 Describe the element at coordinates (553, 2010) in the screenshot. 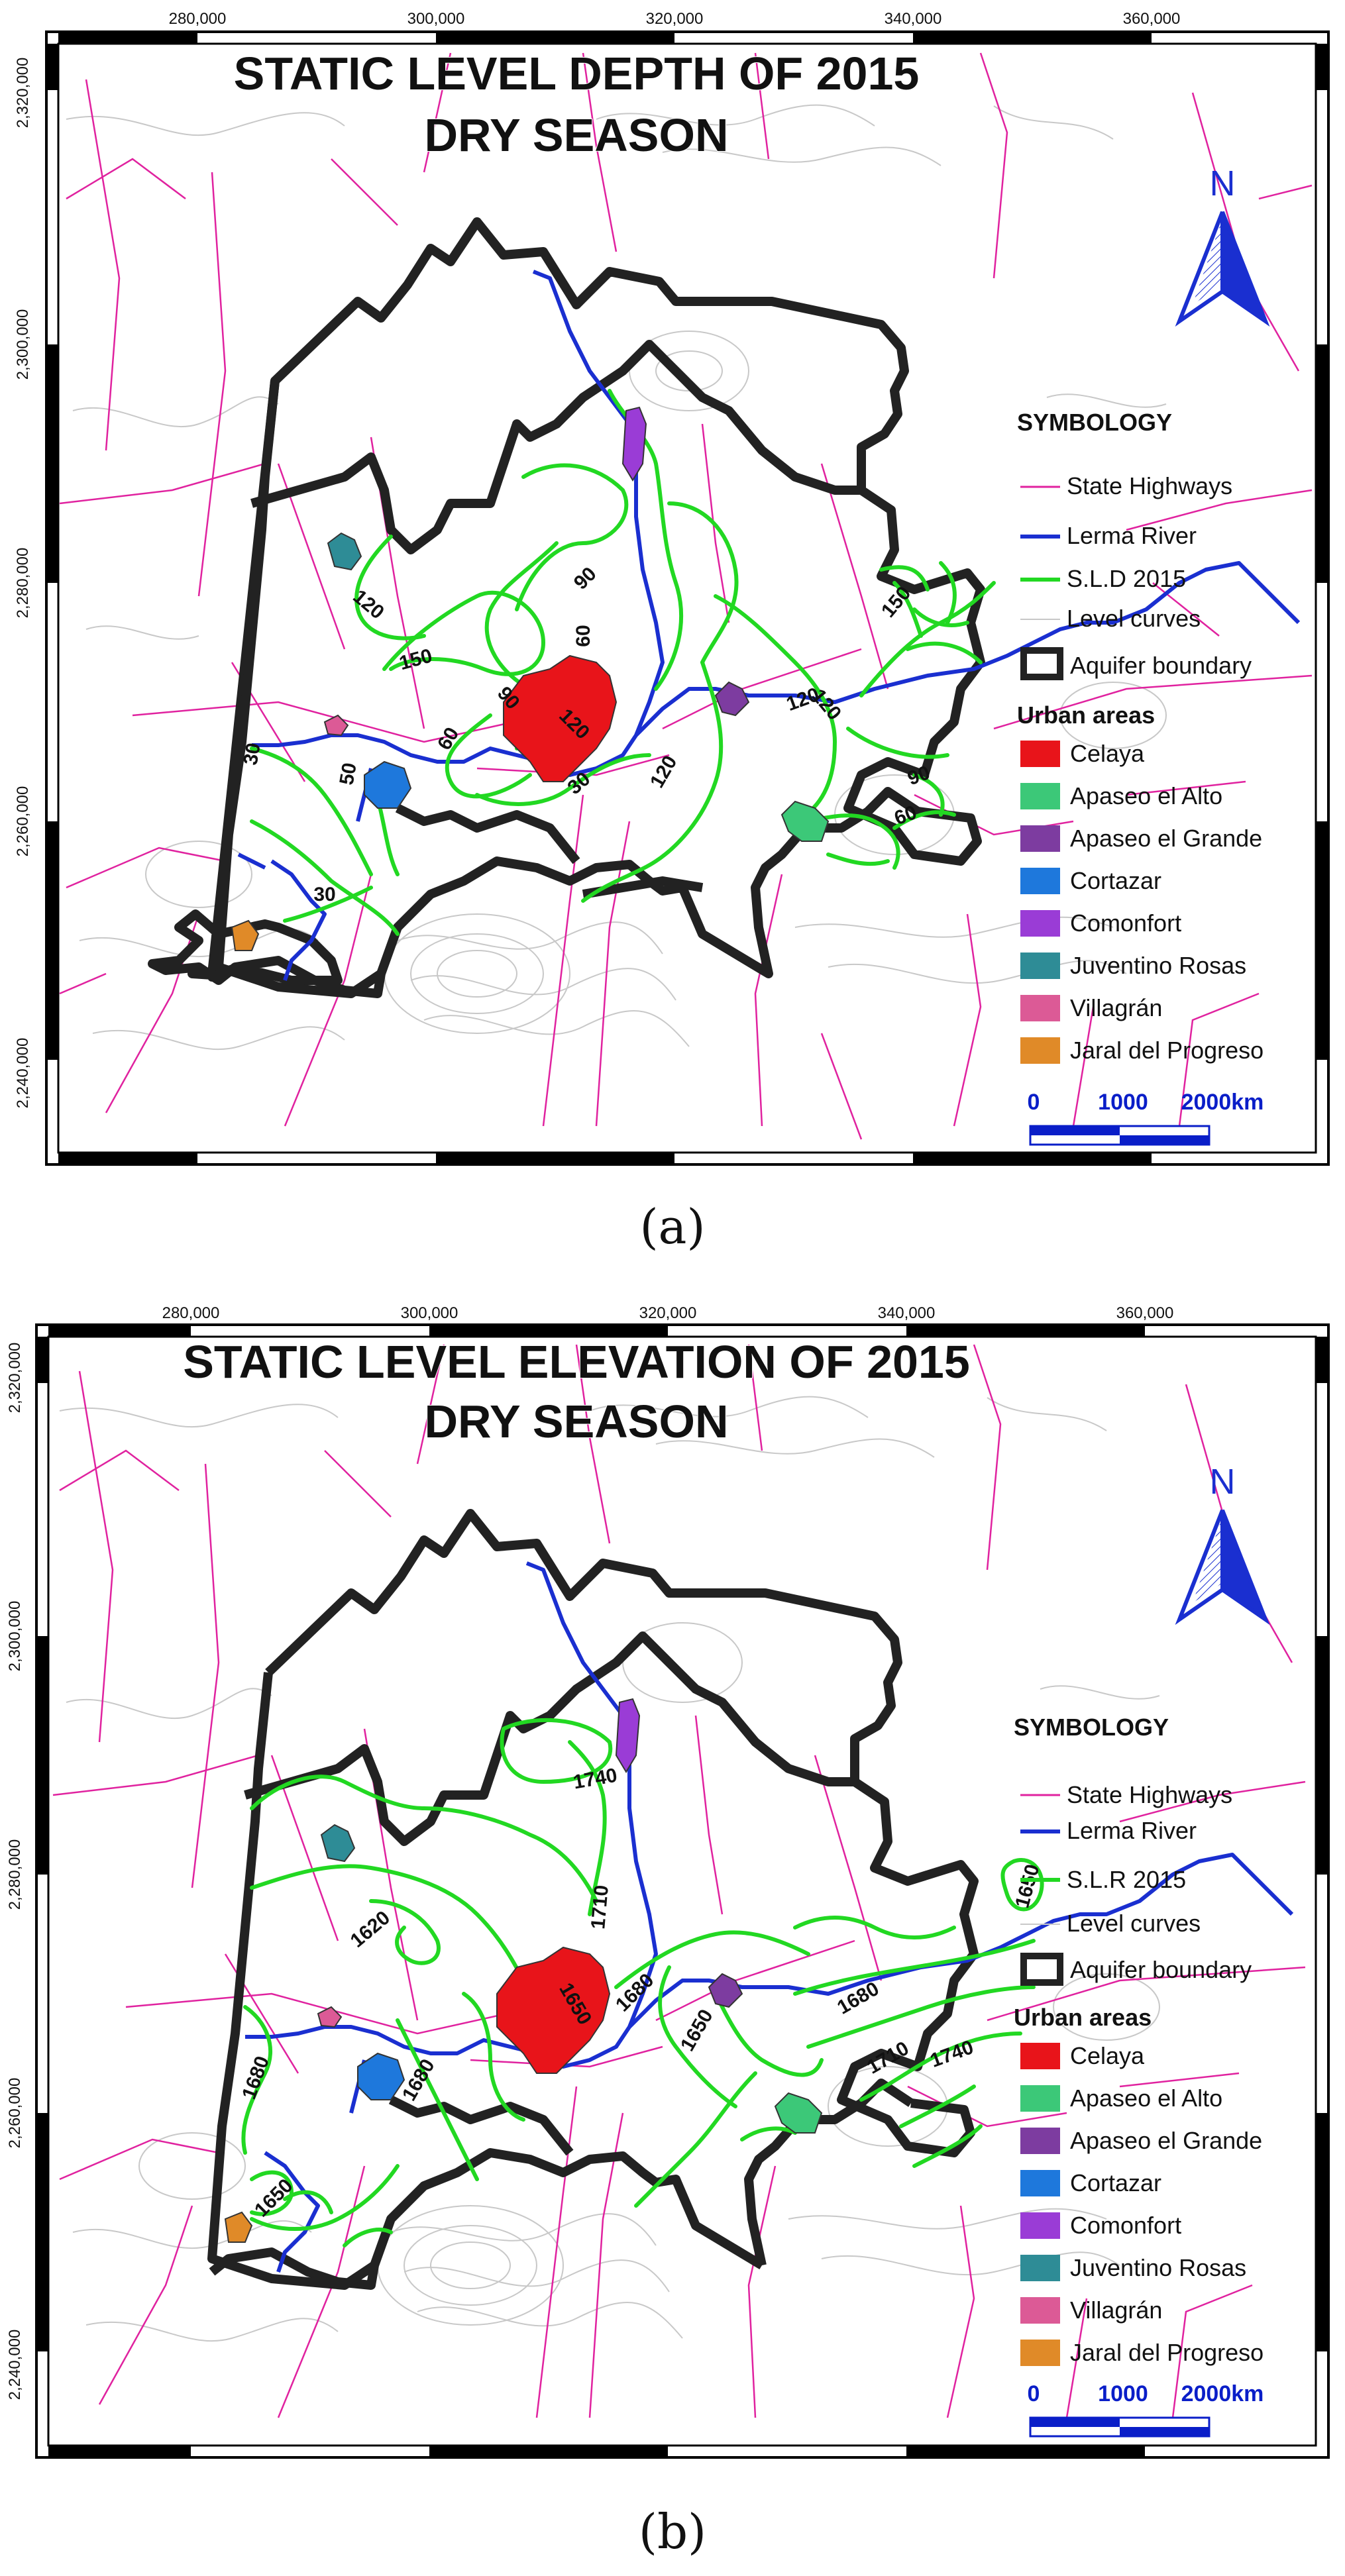

I see `urban-celaya` at that location.